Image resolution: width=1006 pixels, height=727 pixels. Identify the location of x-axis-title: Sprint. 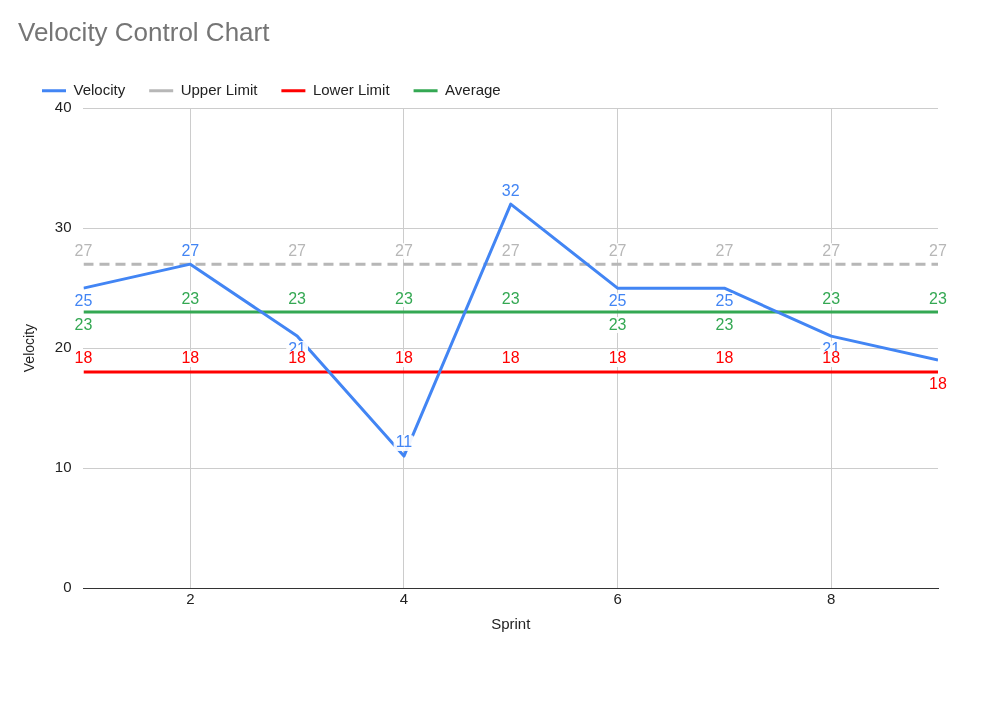
(511, 624).